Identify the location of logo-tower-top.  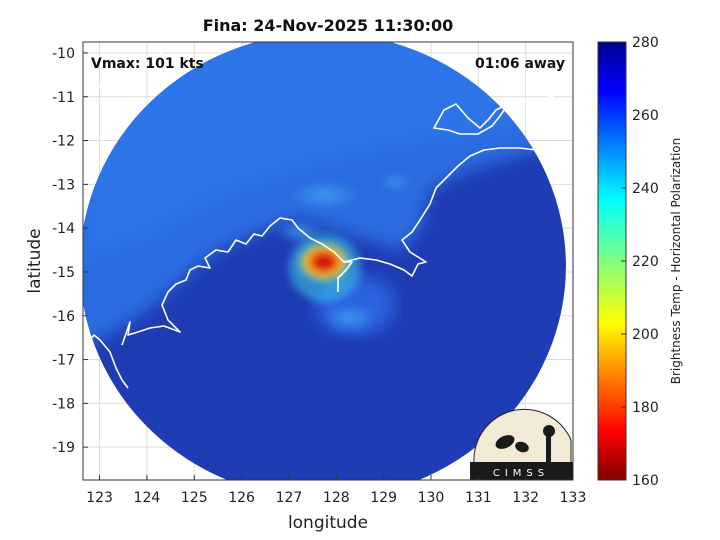
(549, 431).